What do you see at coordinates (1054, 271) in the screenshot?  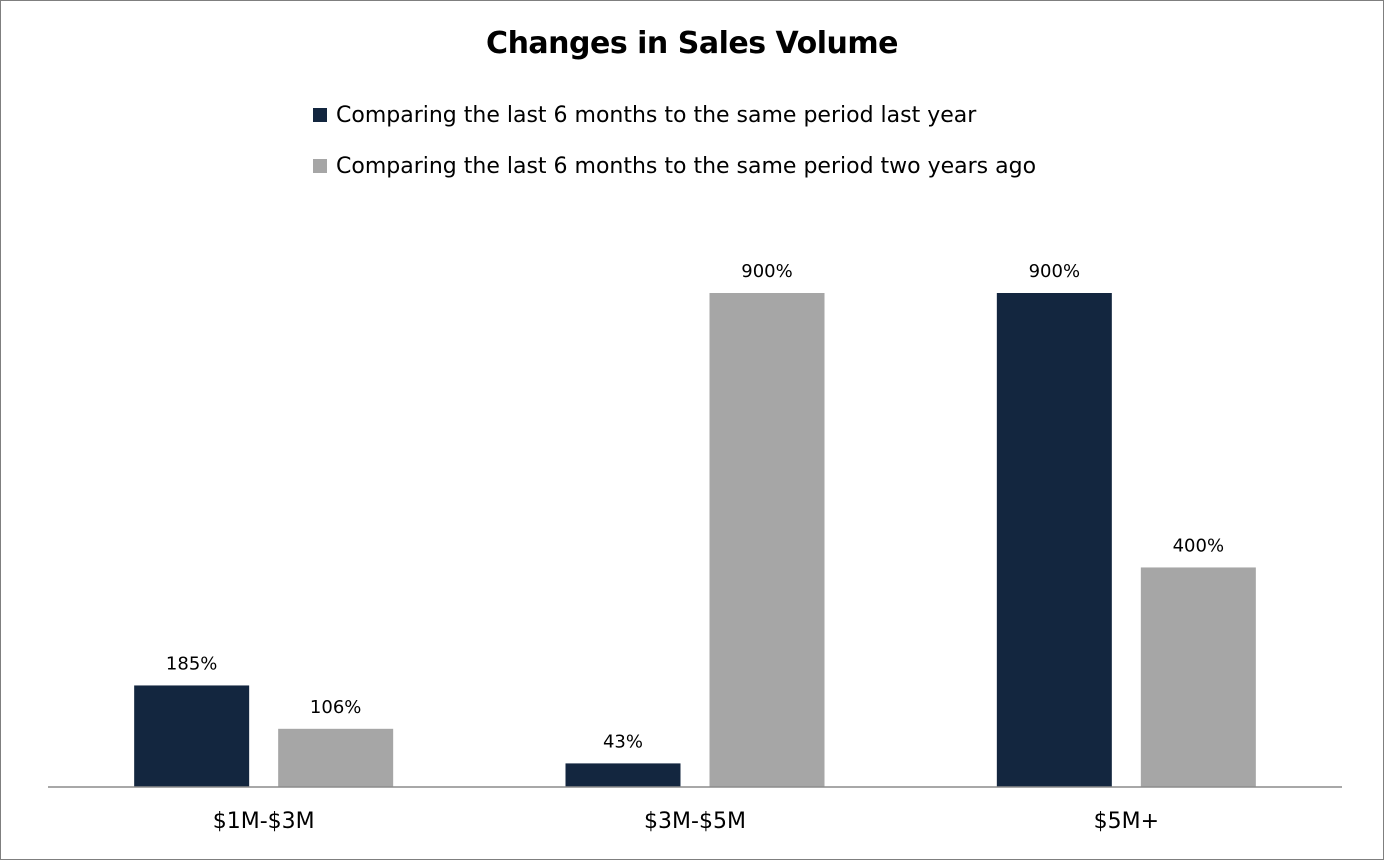 I see `data-label-series-1-3: 900%` at bounding box center [1054, 271].